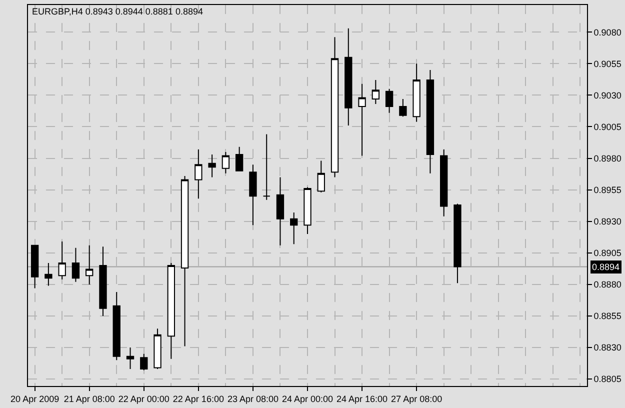 The height and width of the screenshot is (408, 625). What do you see at coordinates (252, 399) in the screenshot?
I see `x-tick-label: 23 Apr 08:00` at bounding box center [252, 399].